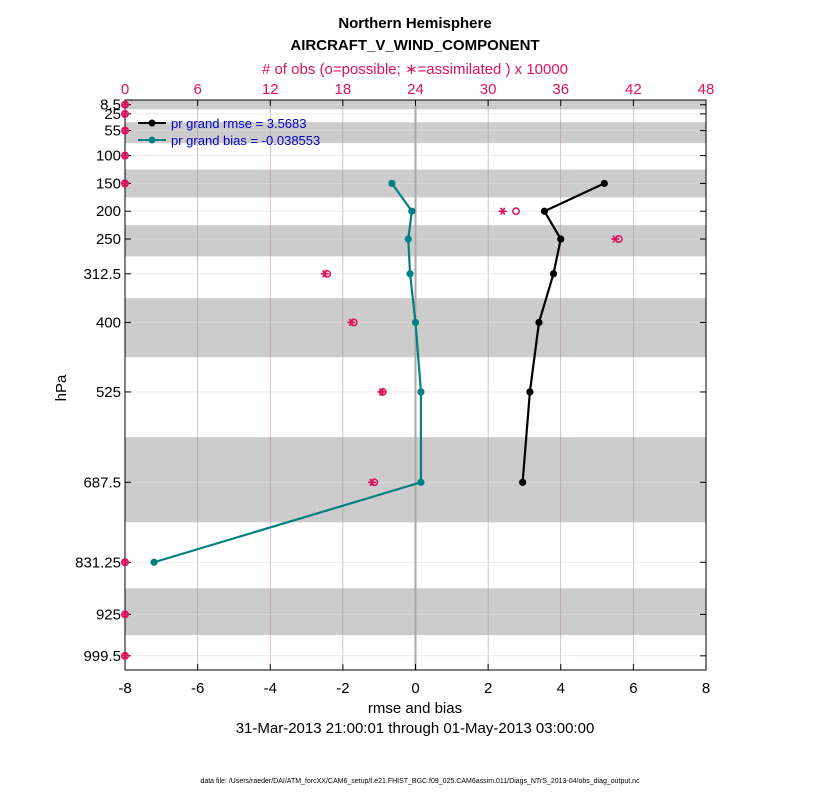 This screenshot has height=800, width=830. I want to click on y-tick-label: 8.5, so click(110, 105).